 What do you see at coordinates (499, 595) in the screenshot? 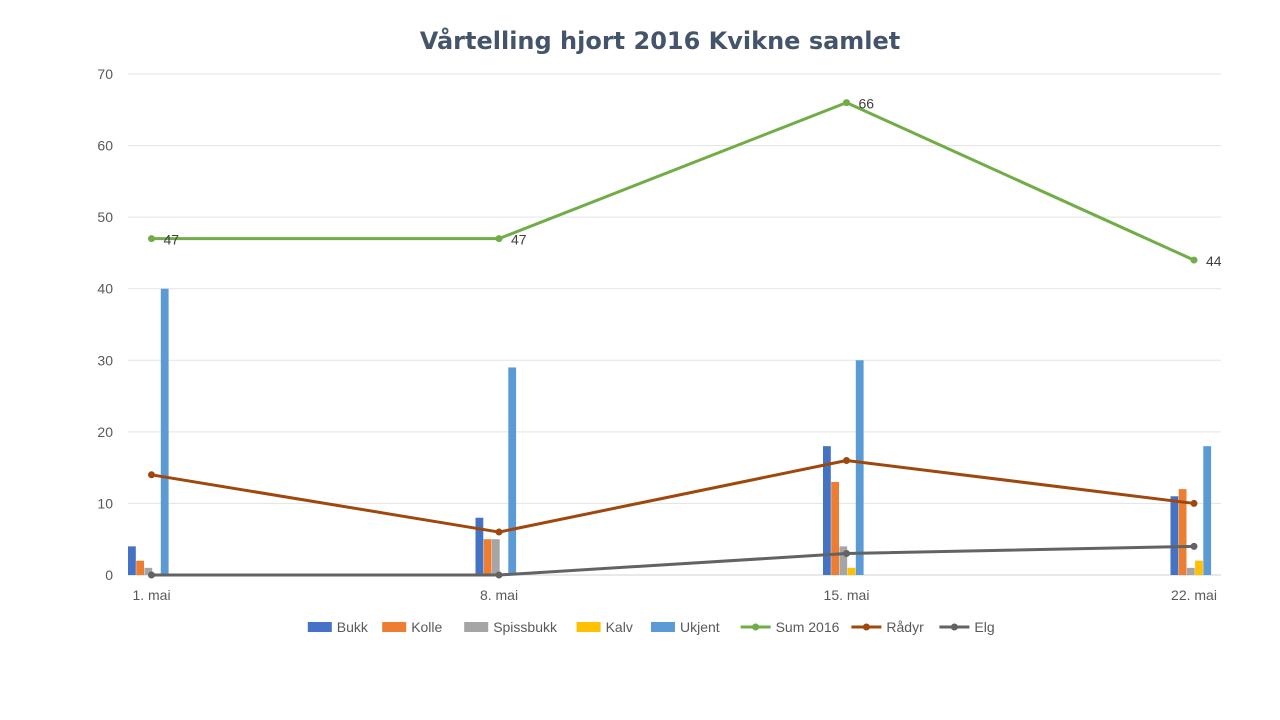
I see `x-tick-label: 8. mai` at bounding box center [499, 595].